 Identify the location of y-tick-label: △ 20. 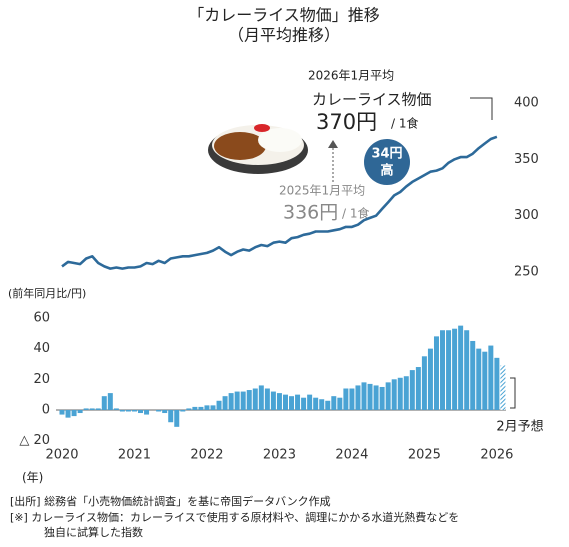
(34, 440).